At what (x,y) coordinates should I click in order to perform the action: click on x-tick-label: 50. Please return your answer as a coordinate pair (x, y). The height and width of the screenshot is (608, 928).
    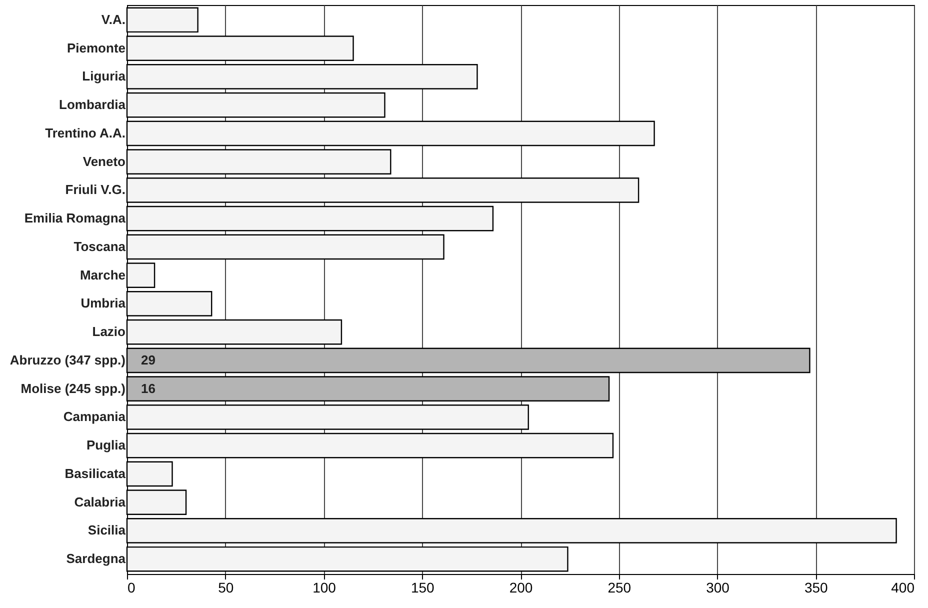
    Looking at the image, I should click on (226, 588).